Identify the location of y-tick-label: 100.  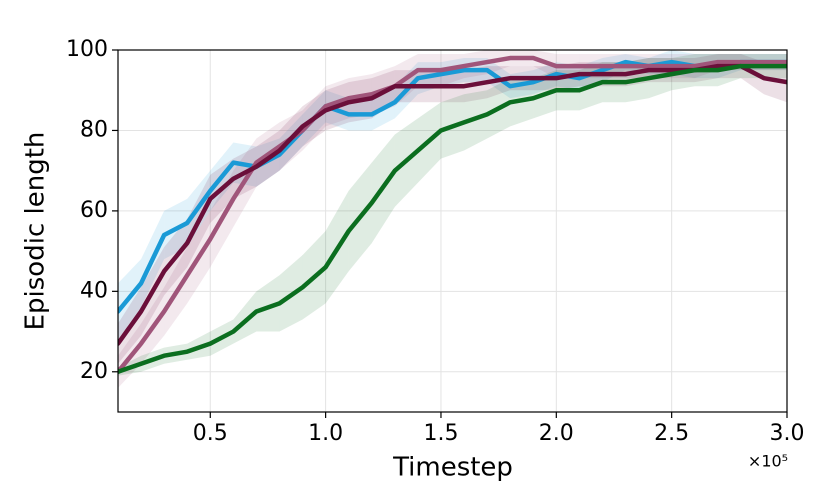
(87, 49).